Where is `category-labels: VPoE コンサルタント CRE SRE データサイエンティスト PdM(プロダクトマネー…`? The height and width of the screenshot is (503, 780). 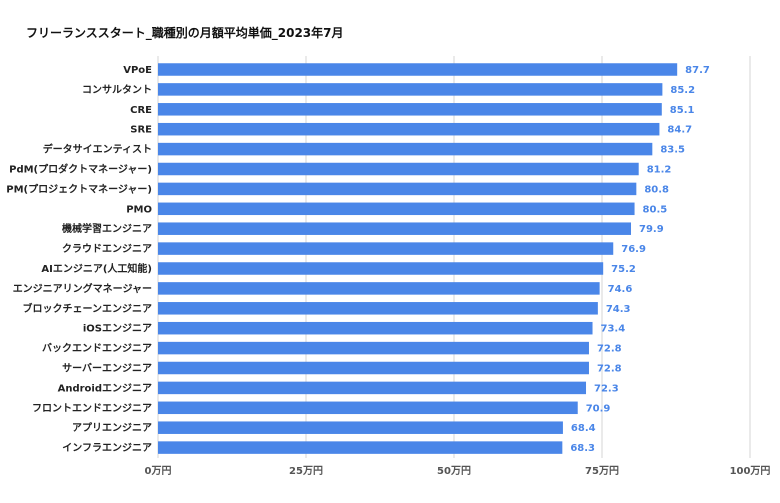 category-labels: VPoE コンサルタント CRE SRE データサイエンティスト PdM(プロダクトマネー… is located at coordinates (79, 259).